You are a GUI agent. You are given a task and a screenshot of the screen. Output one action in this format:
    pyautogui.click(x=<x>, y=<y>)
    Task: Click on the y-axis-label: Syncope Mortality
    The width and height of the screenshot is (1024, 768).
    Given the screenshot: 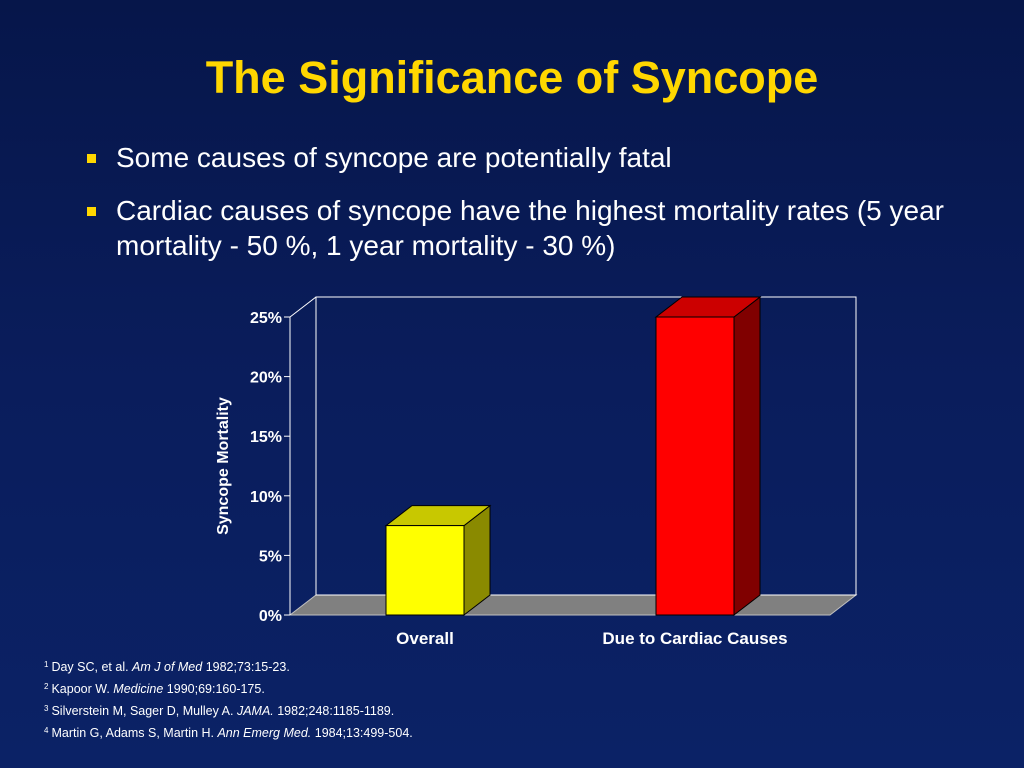 What is the action you would take?
    pyautogui.click(x=223, y=466)
    